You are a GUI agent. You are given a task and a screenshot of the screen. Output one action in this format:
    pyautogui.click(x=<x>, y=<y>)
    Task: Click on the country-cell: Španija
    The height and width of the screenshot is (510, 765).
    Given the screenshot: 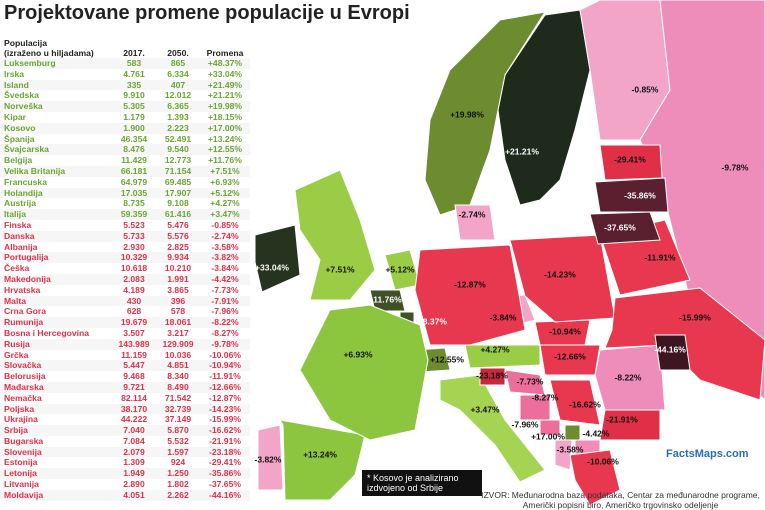 What is the action you would take?
    pyautogui.click(x=19, y=138)
    